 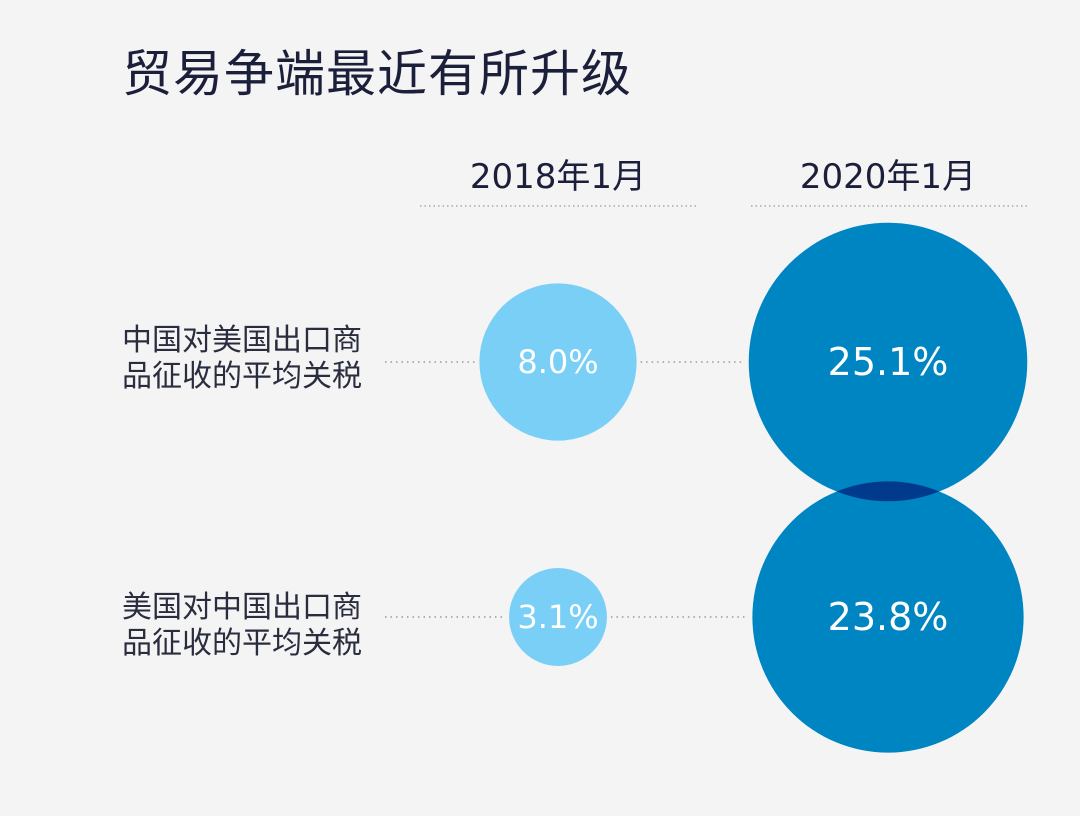 I want to click on leader-lines, so click(x=567, y=489).